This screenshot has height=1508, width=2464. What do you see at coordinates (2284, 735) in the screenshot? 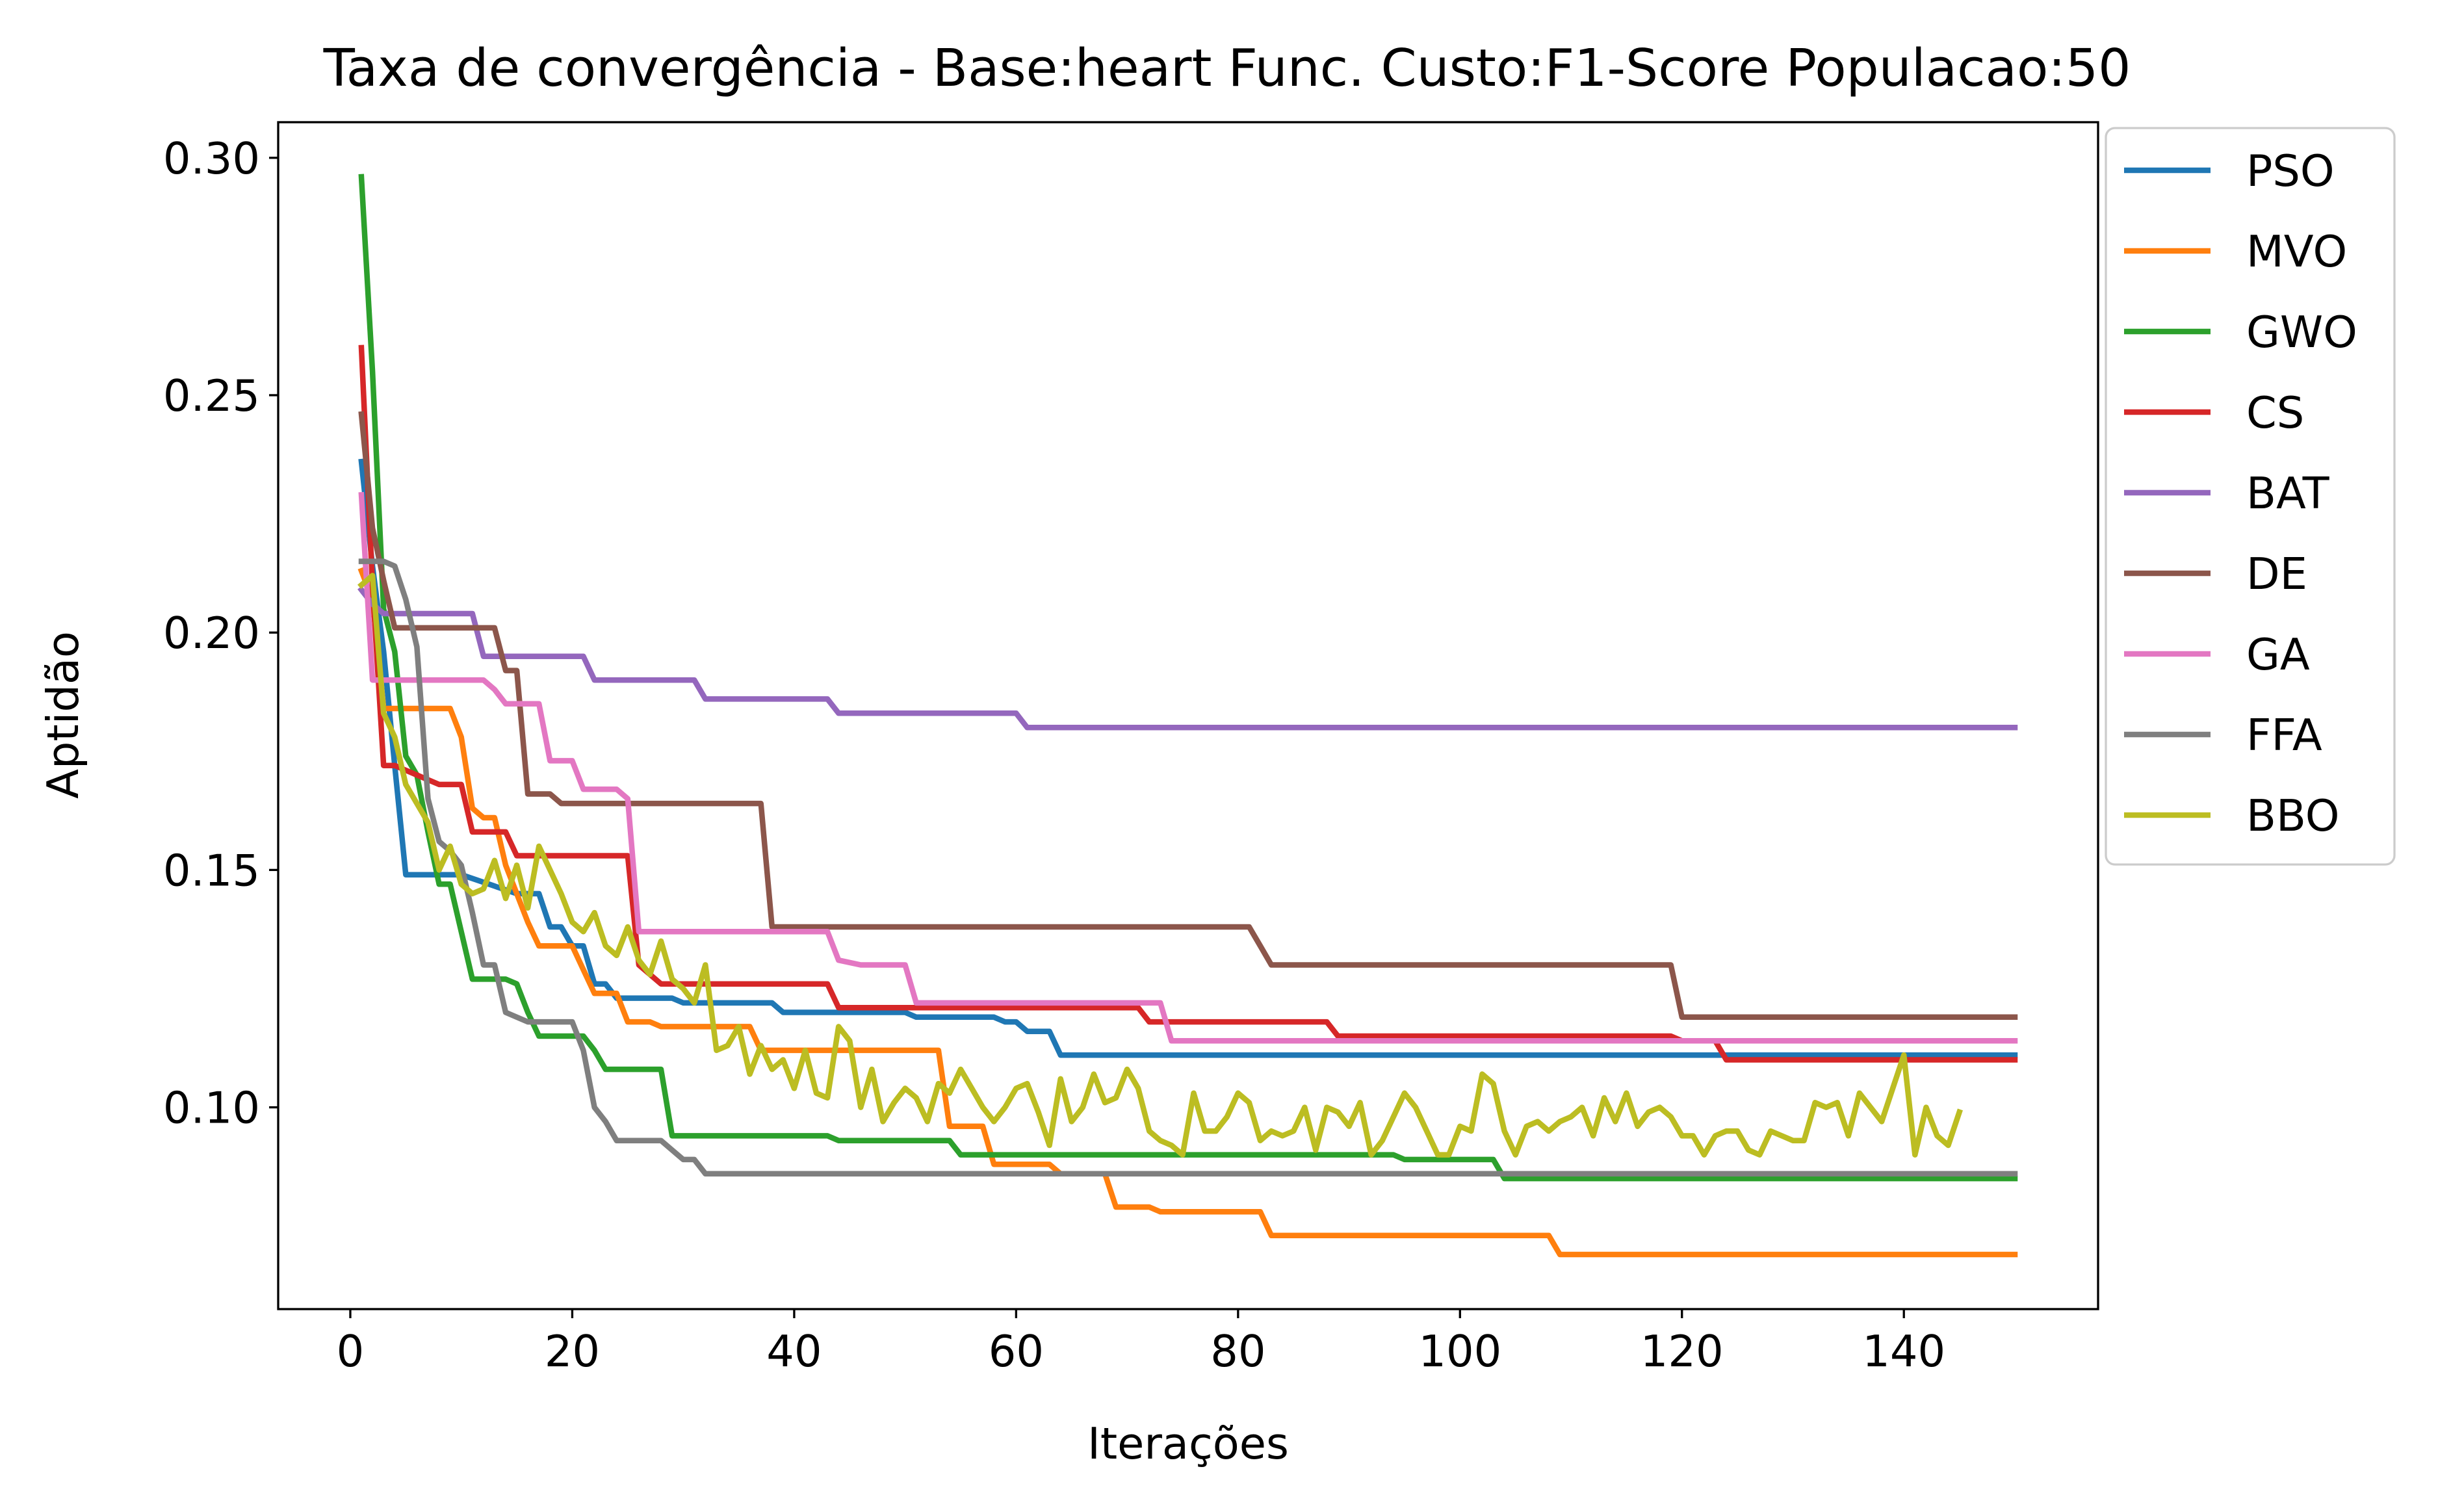
I see `legend-label-ffa: FFA` at bounding box center [2284, 735].